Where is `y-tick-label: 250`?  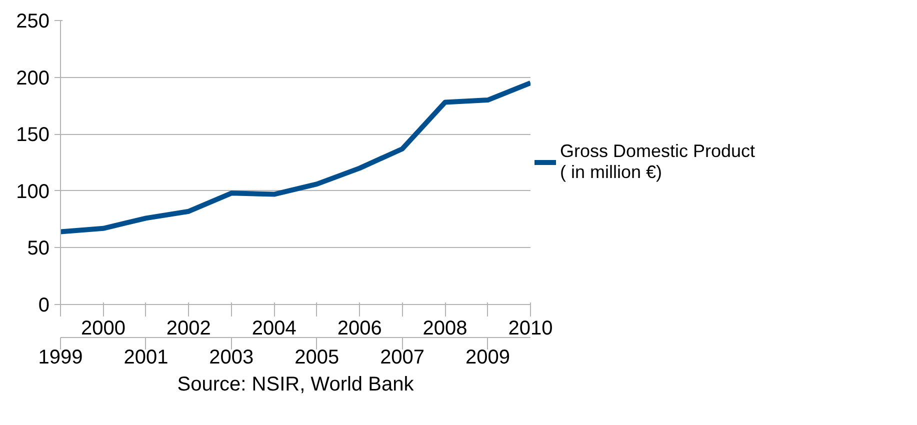
y-tick-label: 250 is located at coordinates (33, 21).